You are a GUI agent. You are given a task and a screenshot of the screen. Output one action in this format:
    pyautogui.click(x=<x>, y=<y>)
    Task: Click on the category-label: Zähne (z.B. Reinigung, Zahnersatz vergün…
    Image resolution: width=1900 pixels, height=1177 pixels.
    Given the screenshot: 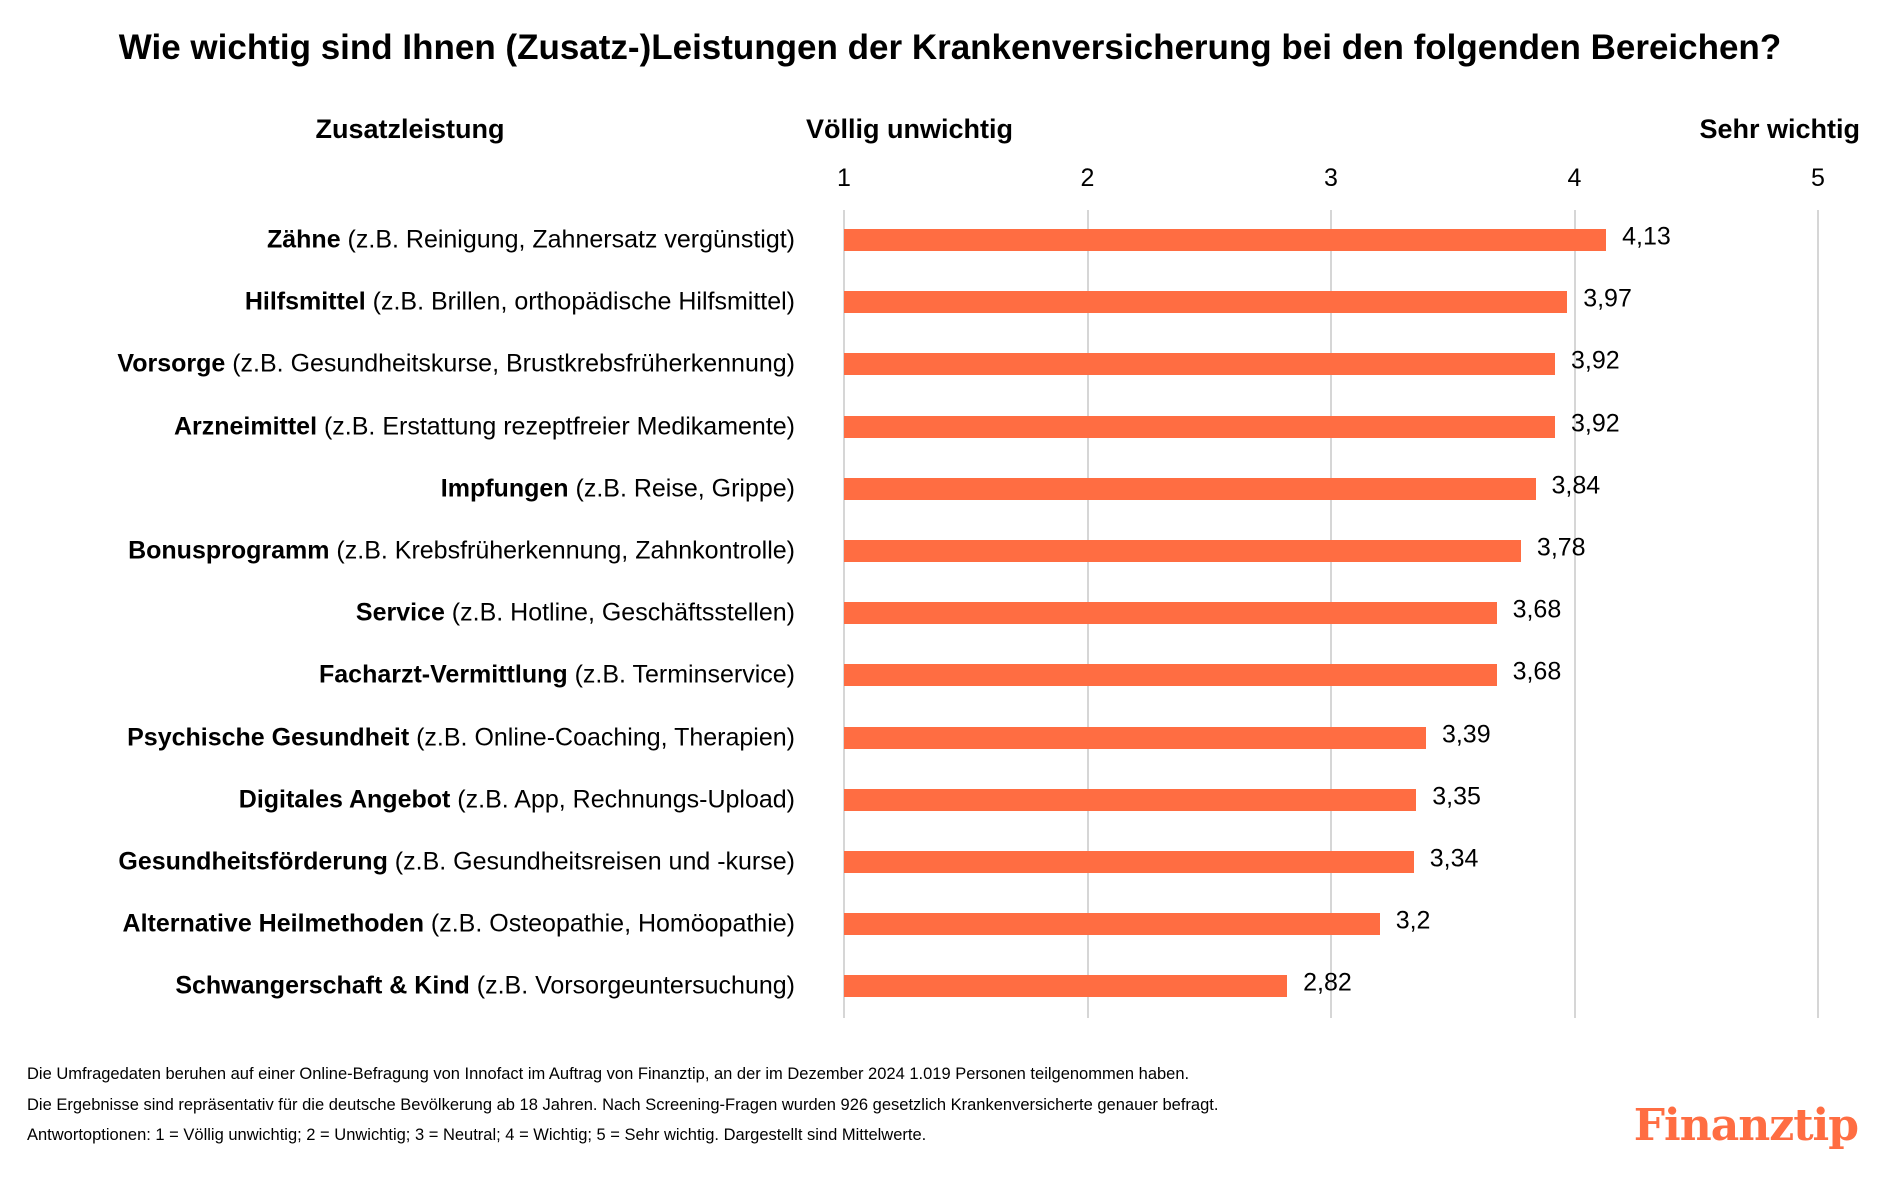 What is the action you would take?
    pyautogui.click(x=531, y=240)
    